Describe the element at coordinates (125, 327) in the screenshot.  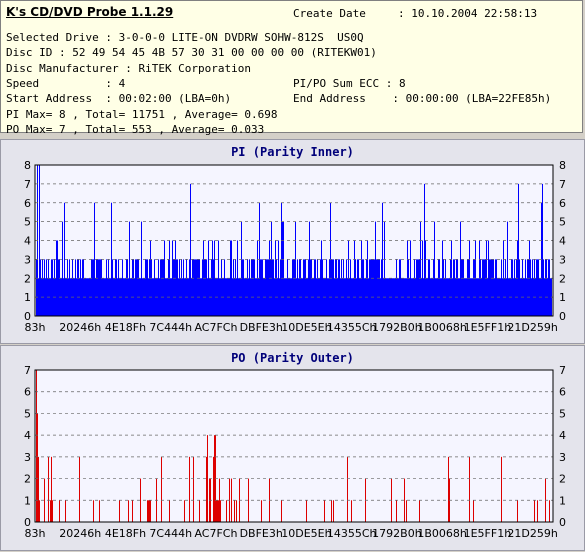
I see `x-tick-label: 4E18Fh` at that location.